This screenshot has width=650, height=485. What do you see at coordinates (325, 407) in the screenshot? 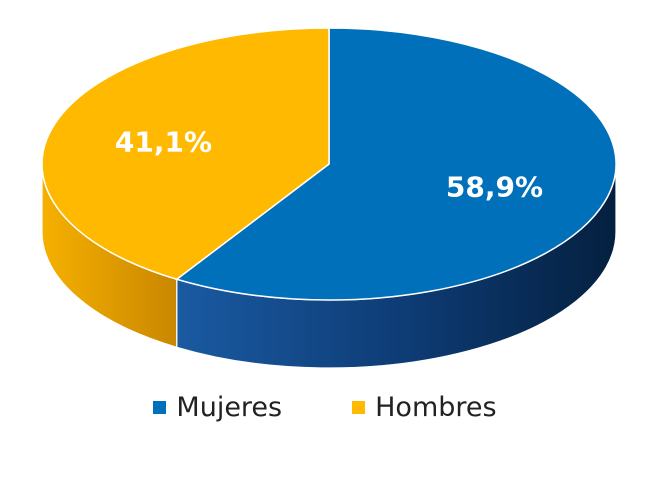
I see `legend: Mujeres Hombres` at bounding box center [325, 407].